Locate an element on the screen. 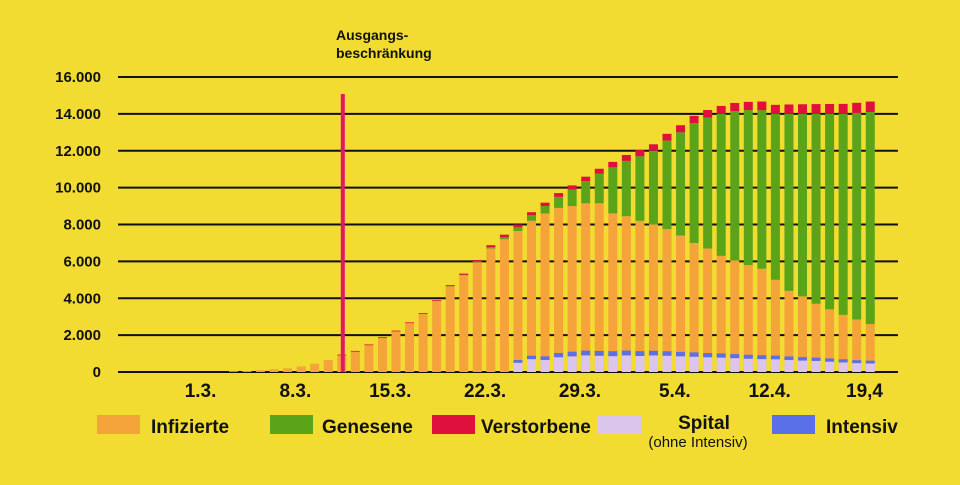 This screenshot has width=960, height=485. y-tick-label: 0 is located at coordinates (97, 372).